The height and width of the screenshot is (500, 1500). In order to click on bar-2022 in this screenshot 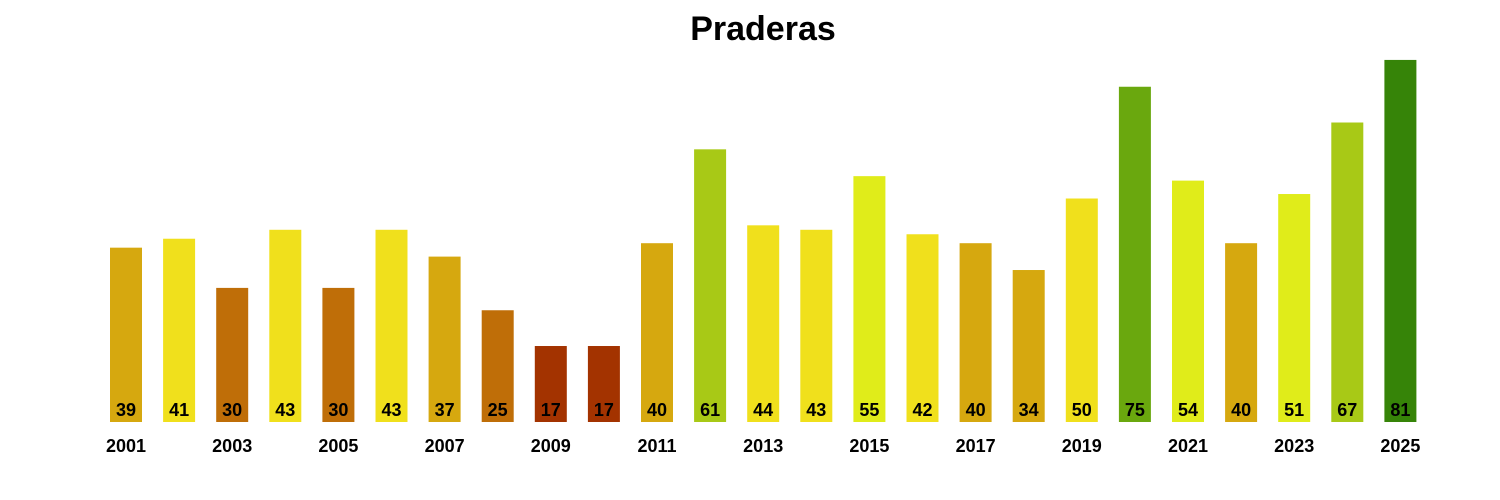, I will do `click(1241, 332)`.